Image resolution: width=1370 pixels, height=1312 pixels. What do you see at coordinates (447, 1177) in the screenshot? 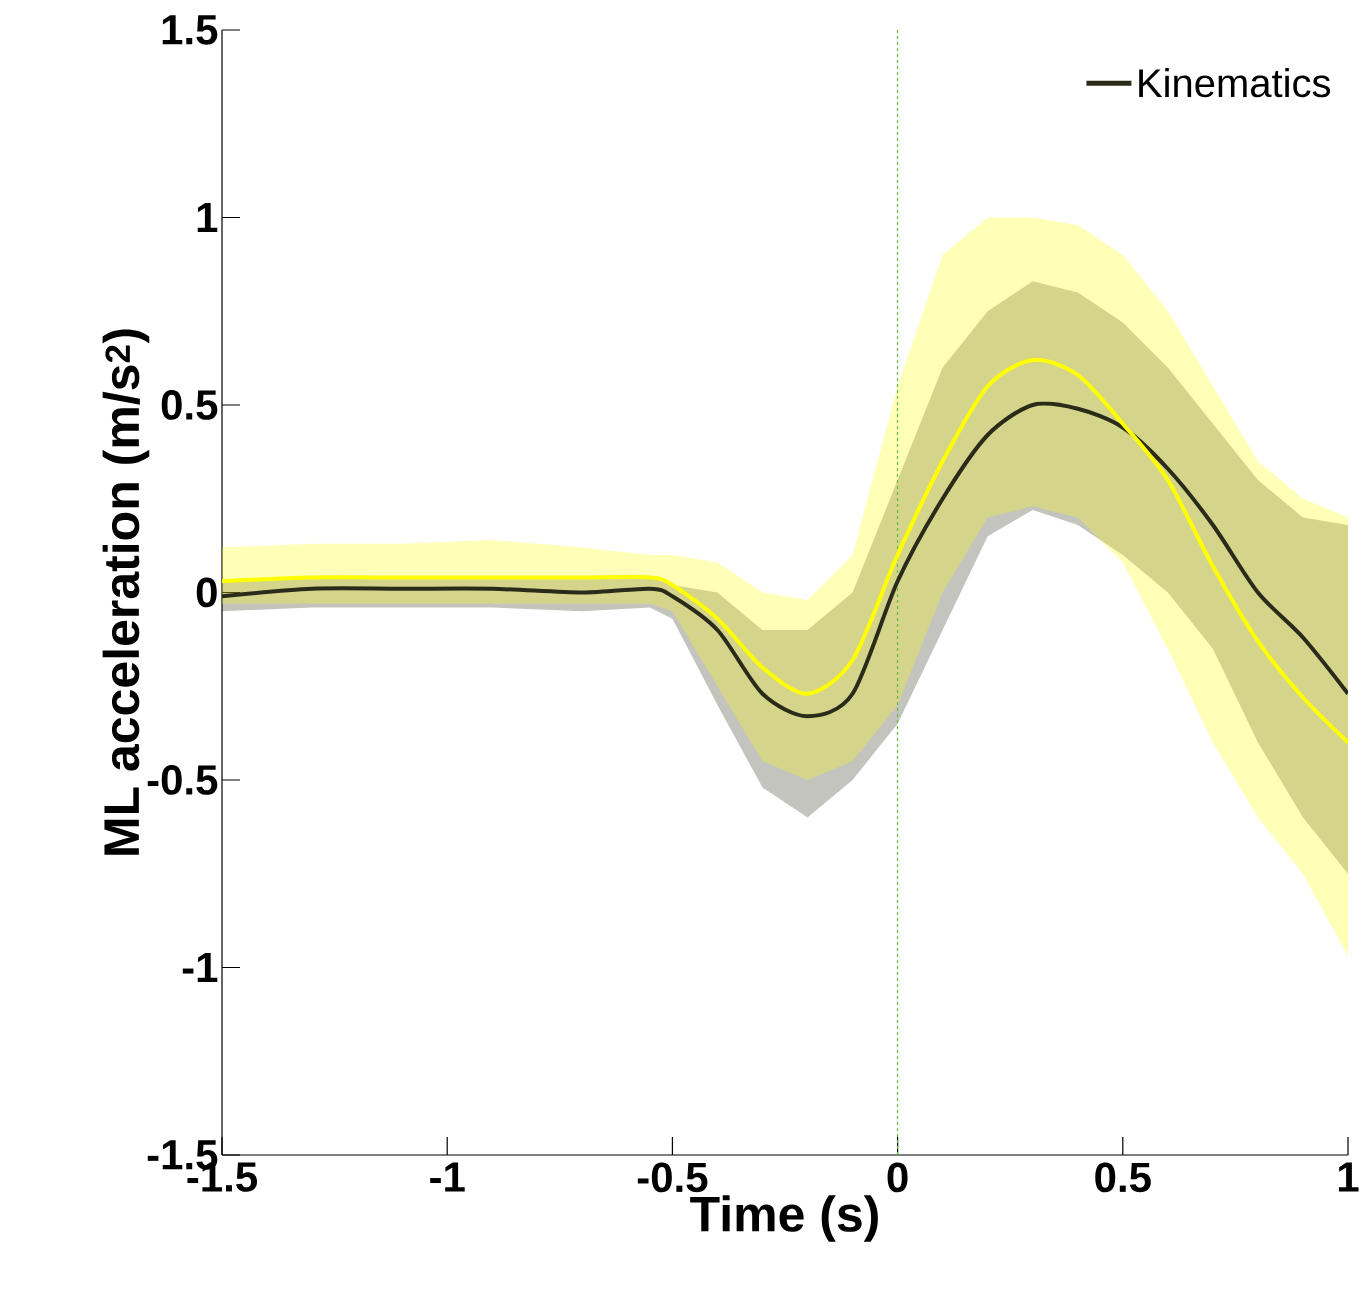
I see `x-tick-label: -1` at bounding box center [447, 1177].